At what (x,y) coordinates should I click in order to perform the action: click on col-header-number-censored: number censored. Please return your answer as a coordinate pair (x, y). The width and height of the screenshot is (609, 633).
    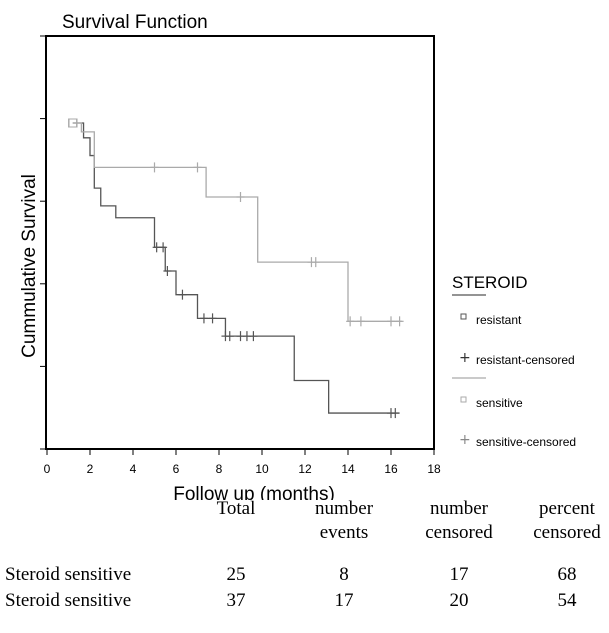
    Looking at the image, I should click on (459, 521).